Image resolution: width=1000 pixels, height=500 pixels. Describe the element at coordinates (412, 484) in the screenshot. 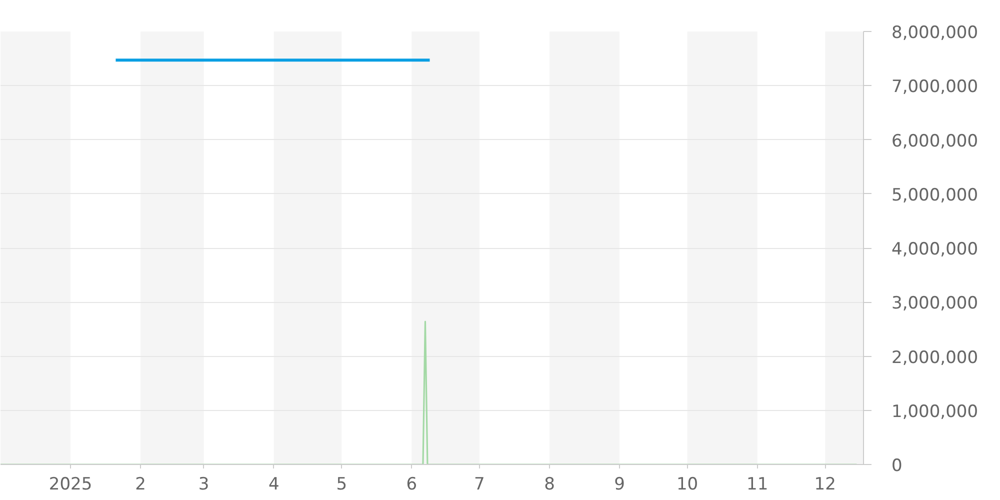

I see `x-tick-label: 6` at that location.